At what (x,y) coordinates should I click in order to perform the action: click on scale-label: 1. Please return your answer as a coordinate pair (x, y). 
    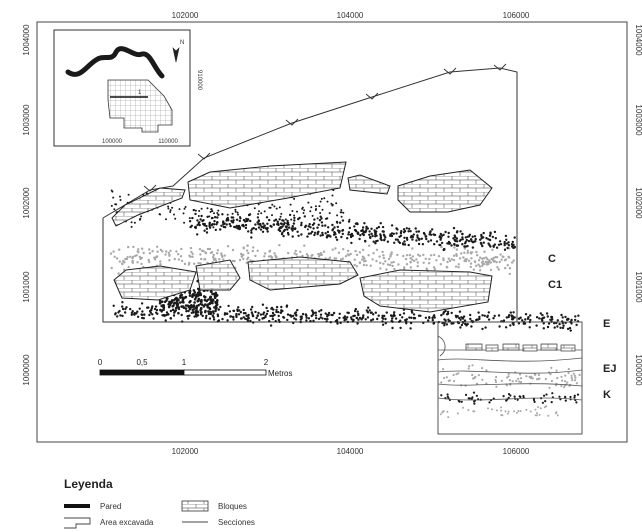
    Looking at the image, I should click on (184, 362).